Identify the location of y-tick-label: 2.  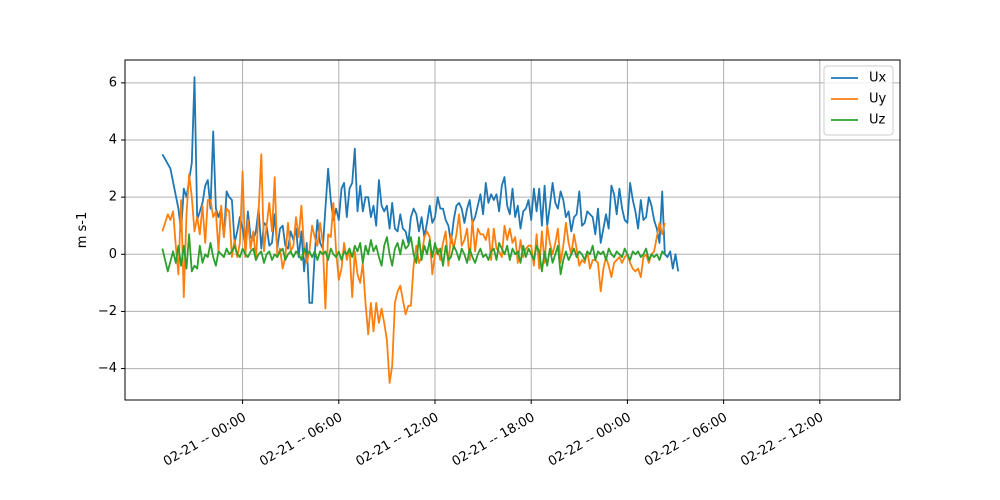
(113, 197).